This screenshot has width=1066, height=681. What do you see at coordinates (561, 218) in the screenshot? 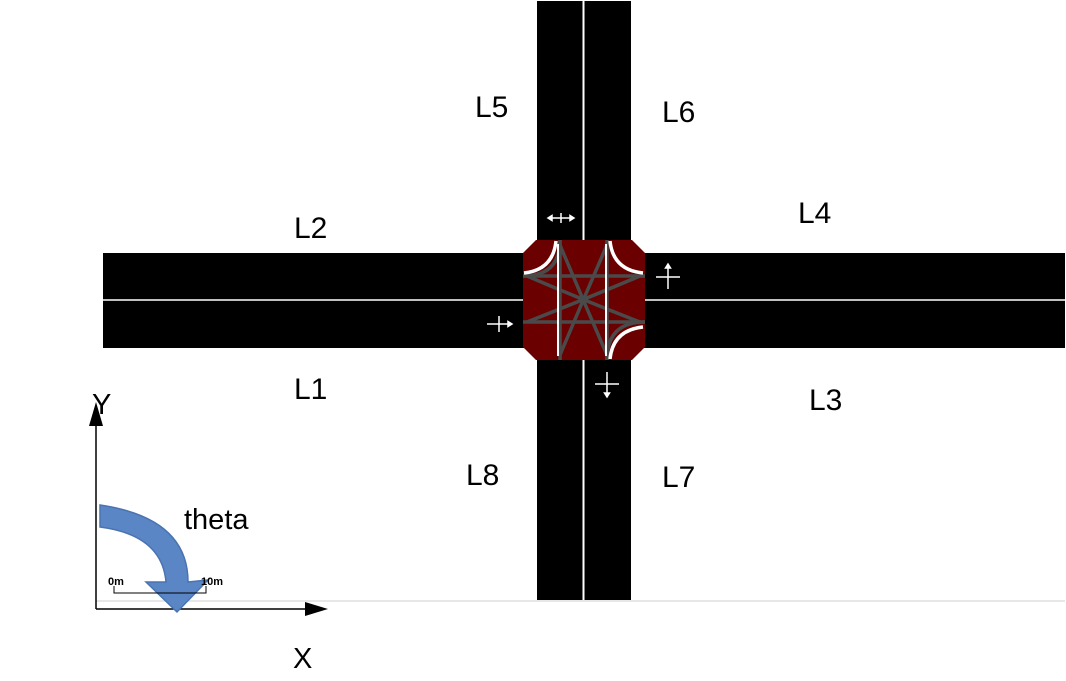
I see `marker-north-icon` at bounding box center [561, 218].